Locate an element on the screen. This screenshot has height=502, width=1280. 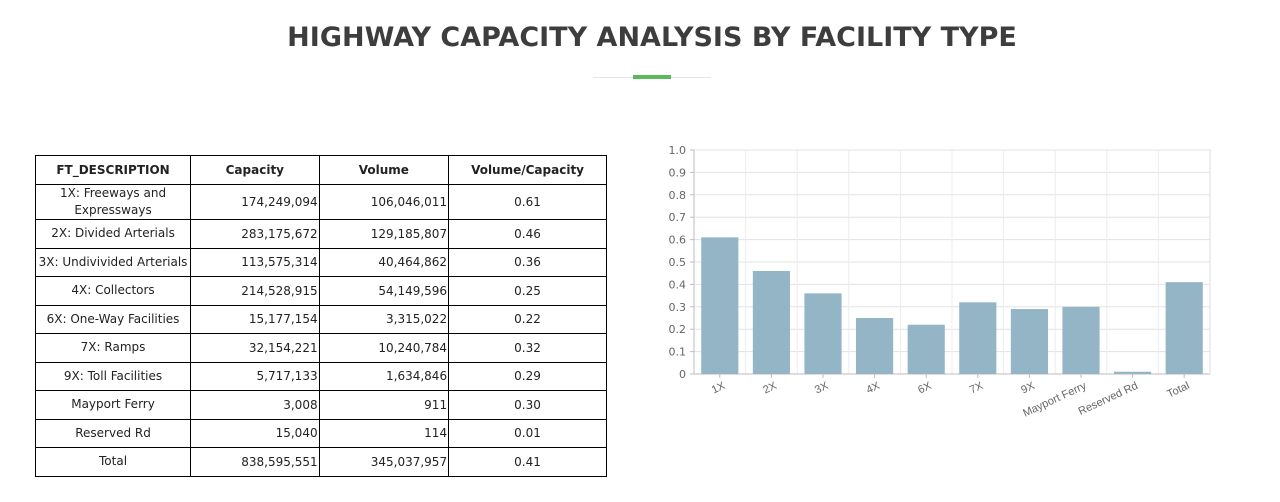
cell-vc-ratio: 0.22 is located at coordinates (527, 319).